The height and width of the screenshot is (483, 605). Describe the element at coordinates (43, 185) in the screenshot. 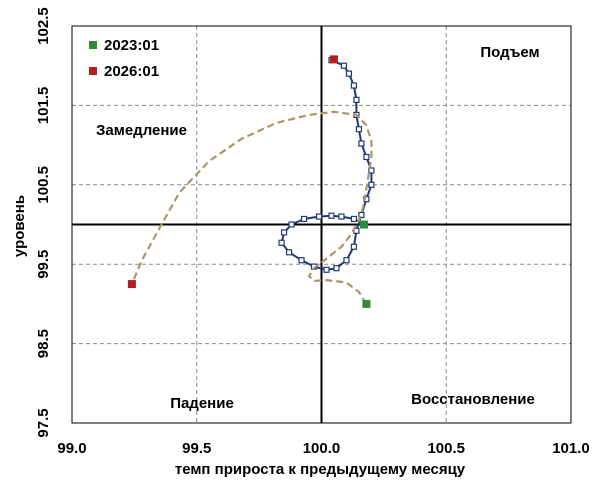

I see `y-tick-label-3: 100.5` at that location.